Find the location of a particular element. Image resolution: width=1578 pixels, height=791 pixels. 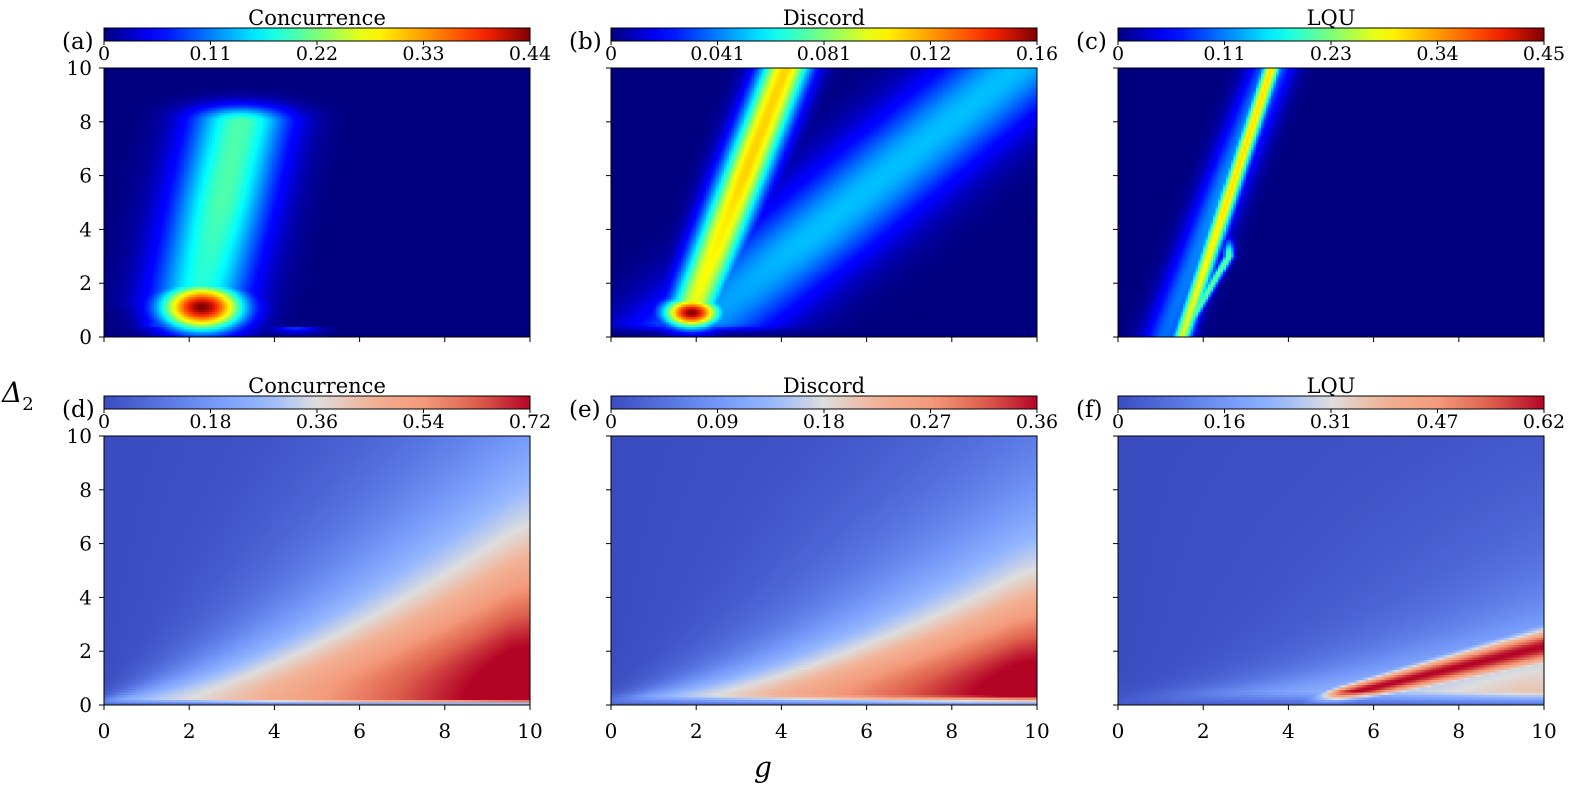

colorbar-tick-label: 0.23 is located at coordinates (1331, 54).